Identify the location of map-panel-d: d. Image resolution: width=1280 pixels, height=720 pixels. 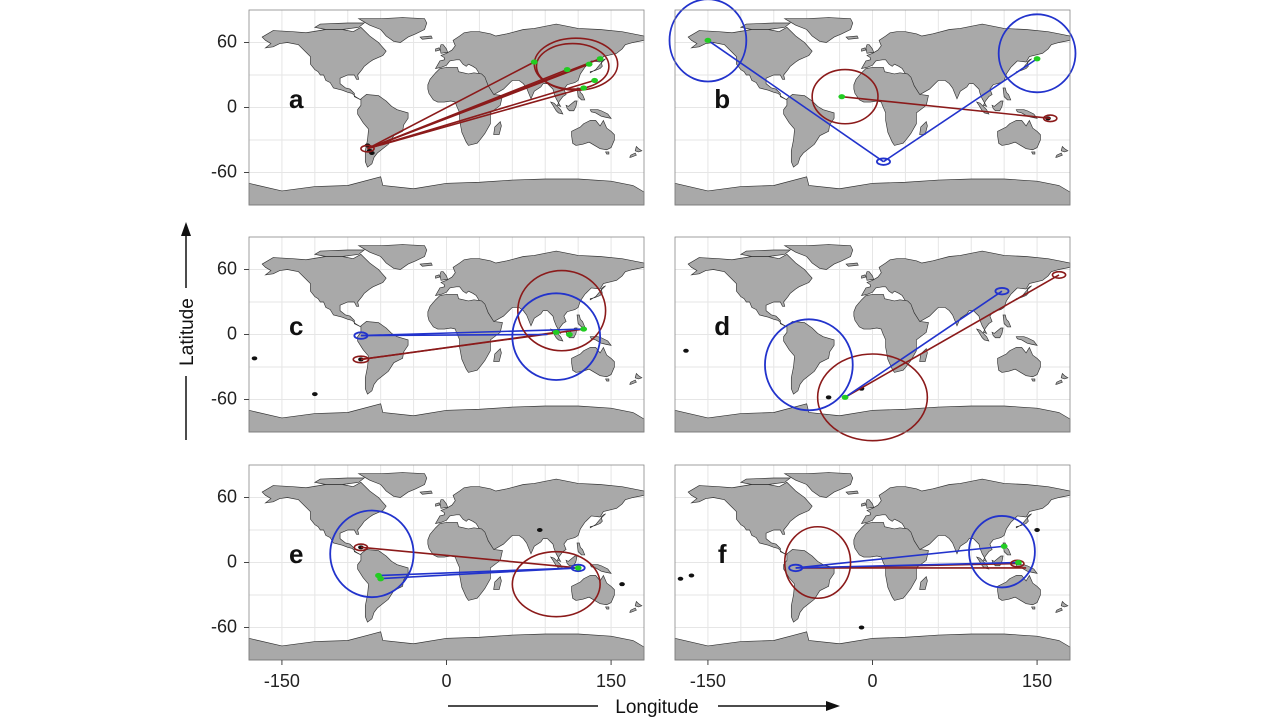
(872, 339).